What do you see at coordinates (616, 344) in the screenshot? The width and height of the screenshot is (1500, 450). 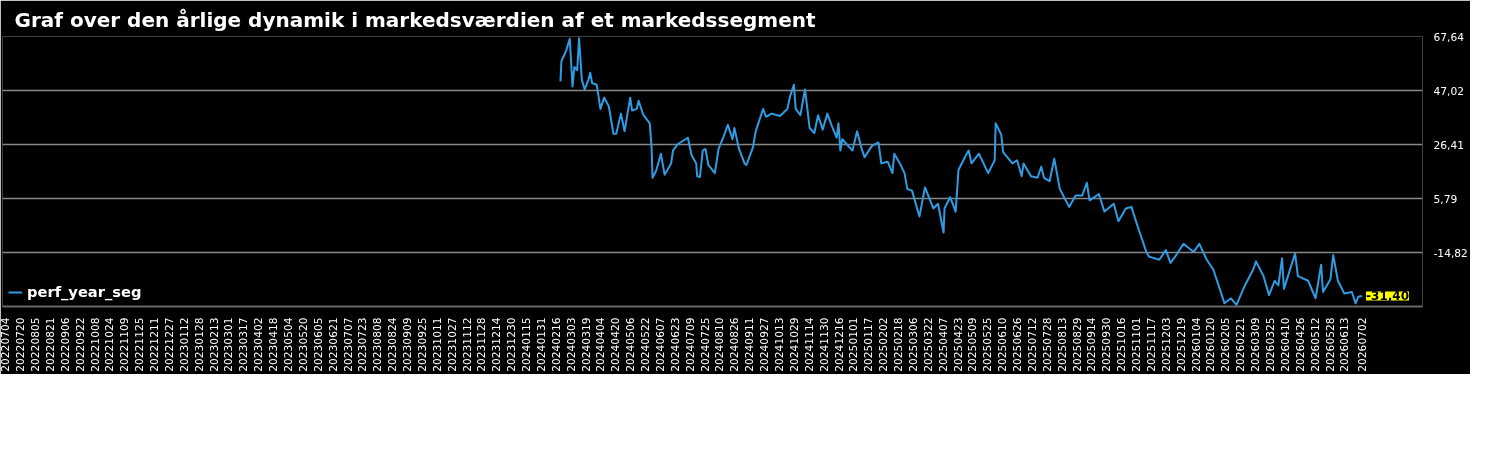 I see `x-tick-label: 20240420` at bounding box center [616, 344].